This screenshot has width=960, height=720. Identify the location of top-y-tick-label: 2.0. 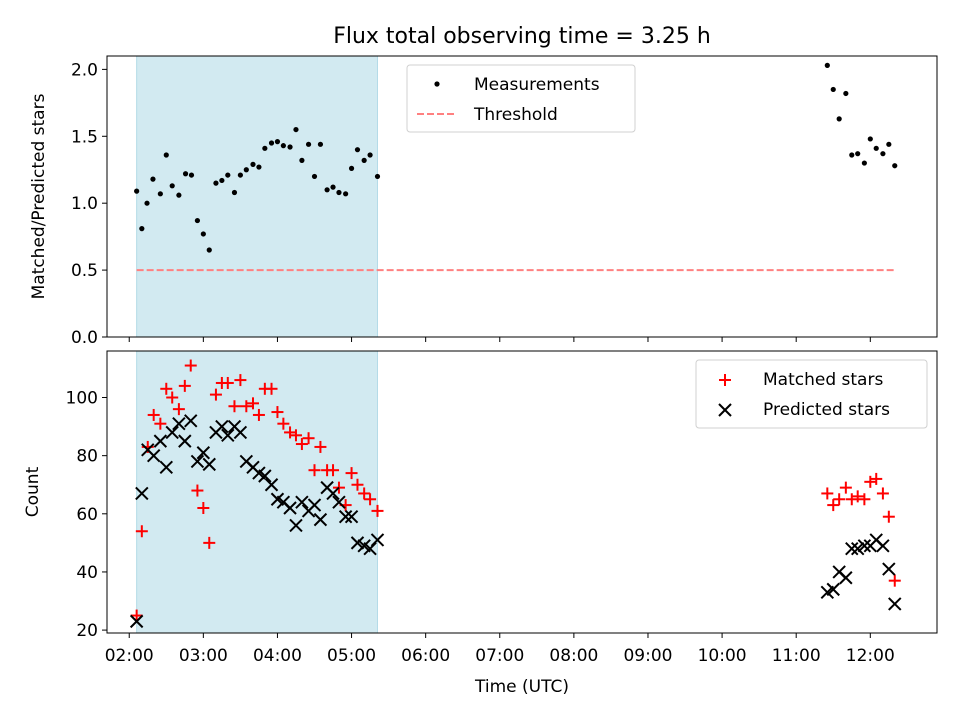
(84, 70).